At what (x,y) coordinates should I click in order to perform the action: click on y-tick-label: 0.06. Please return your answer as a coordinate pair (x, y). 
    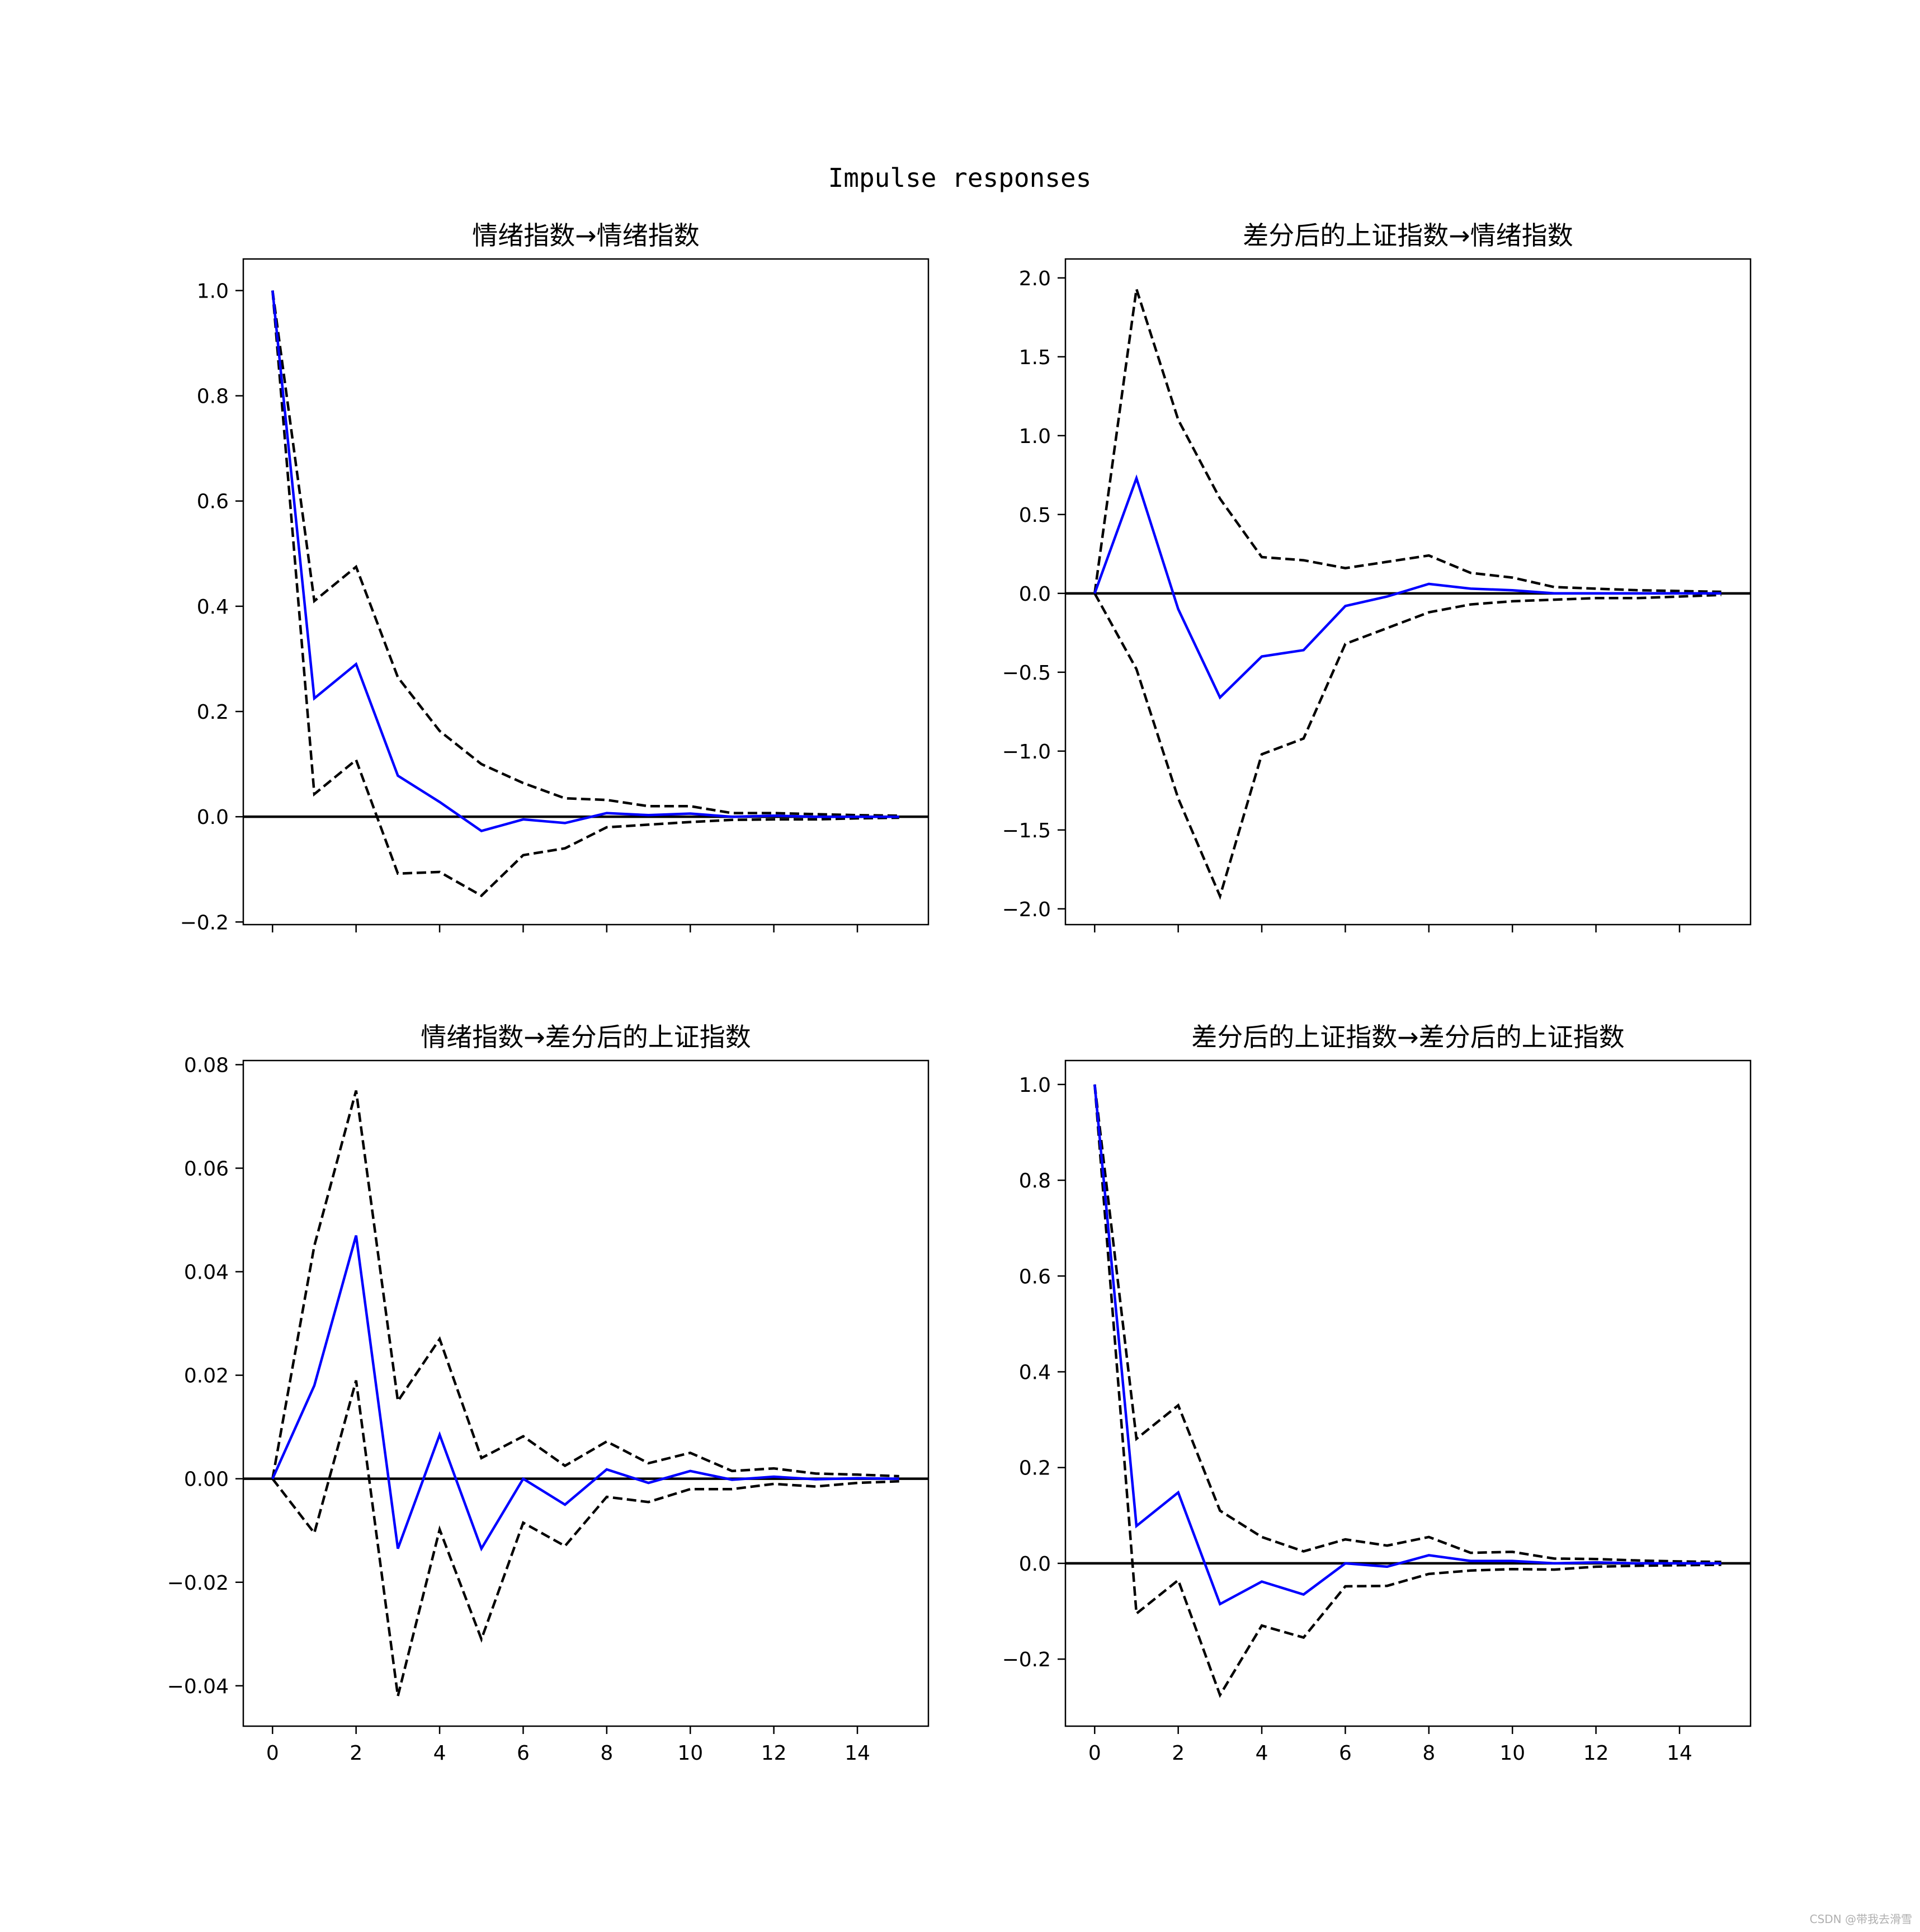
    Looking at the image, I should click on (206, 1169).